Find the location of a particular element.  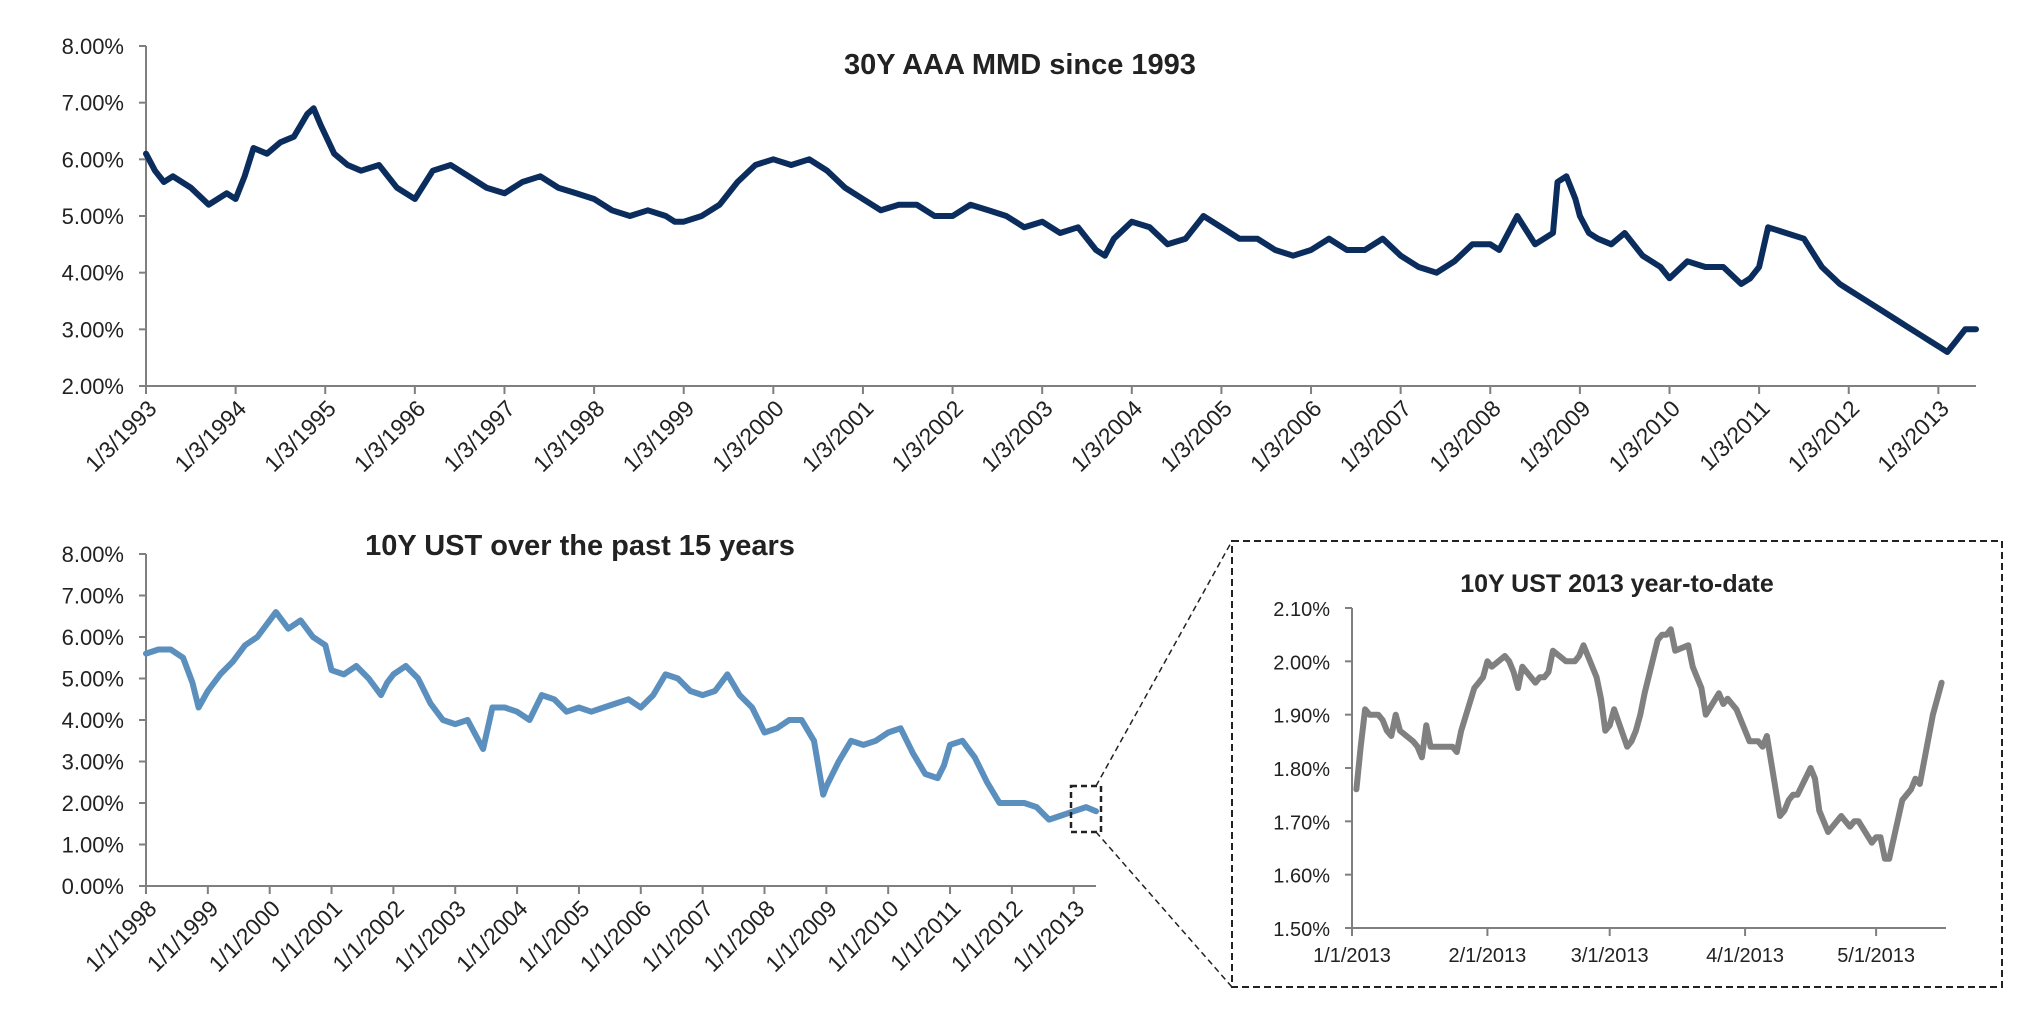

y-tick-label: 0.00% is located at coordinates (93, 886).